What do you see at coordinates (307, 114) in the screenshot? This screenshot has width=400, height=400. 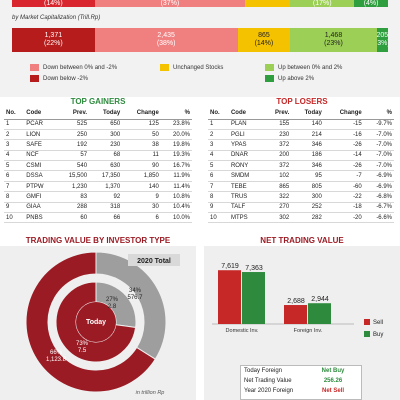 I see `column-header: Today` at bounding box center [307, 114].